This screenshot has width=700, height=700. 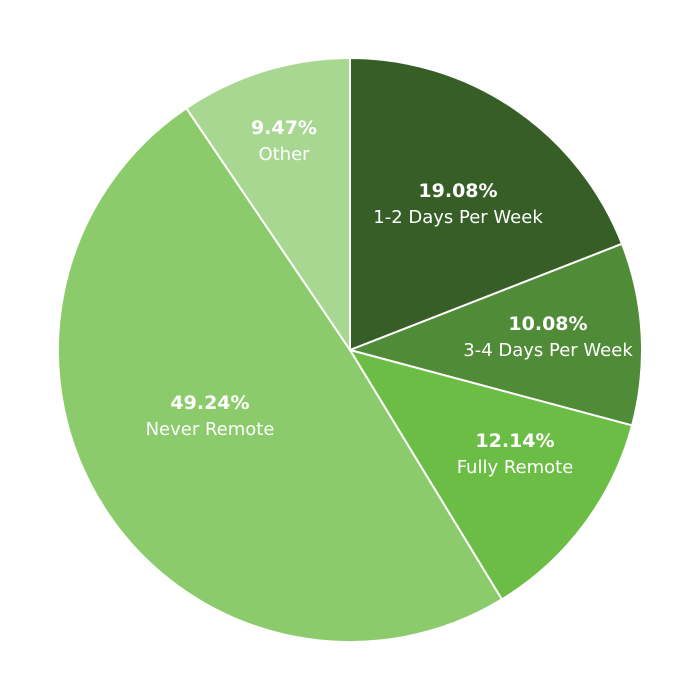 What do you see at coordinates (514, 441) in the screenshot?
I see `slice-value-label: 12.14%` at bounding box center [514, 441].